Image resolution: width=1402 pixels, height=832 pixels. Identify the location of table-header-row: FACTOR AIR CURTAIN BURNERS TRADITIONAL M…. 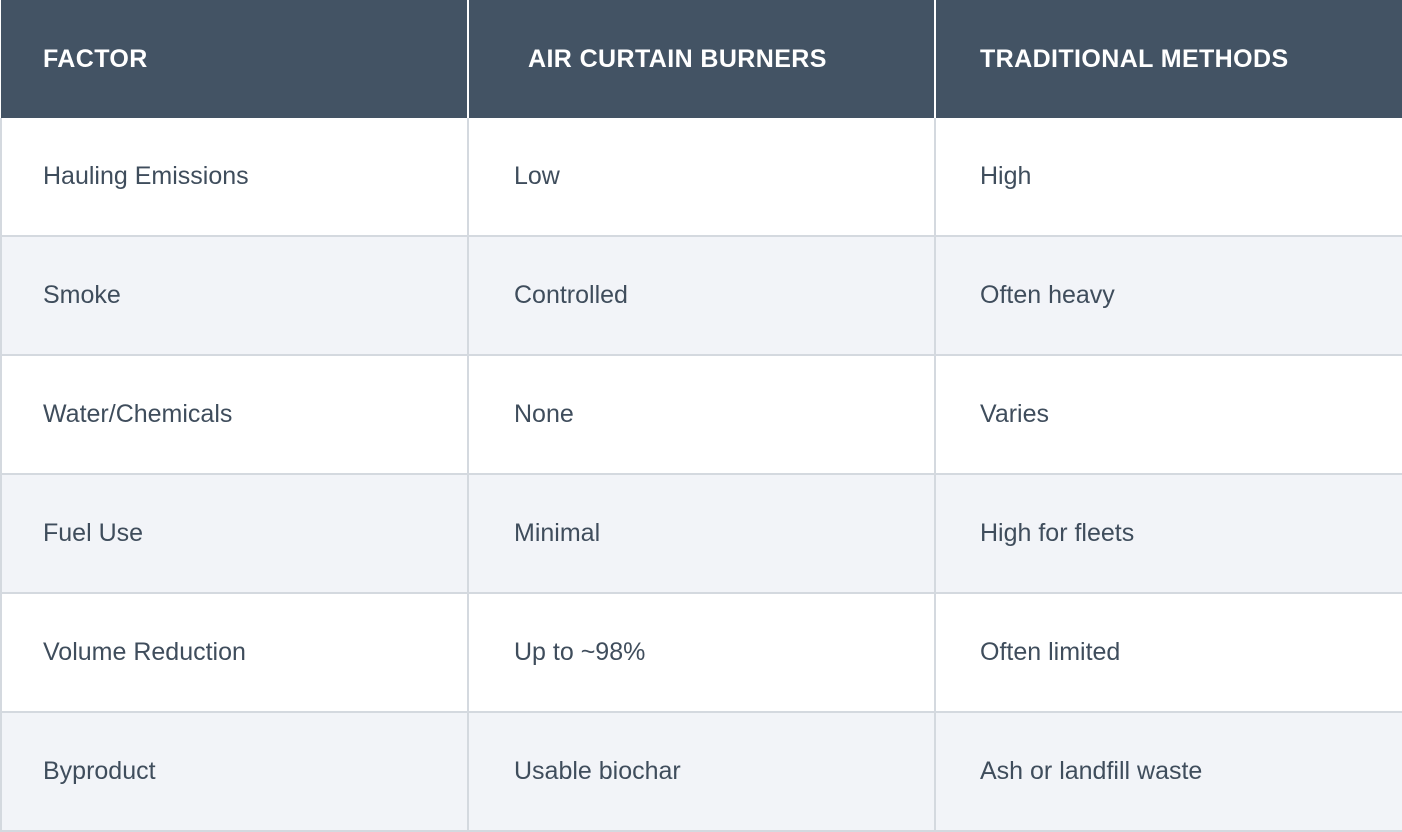
(701, 59).